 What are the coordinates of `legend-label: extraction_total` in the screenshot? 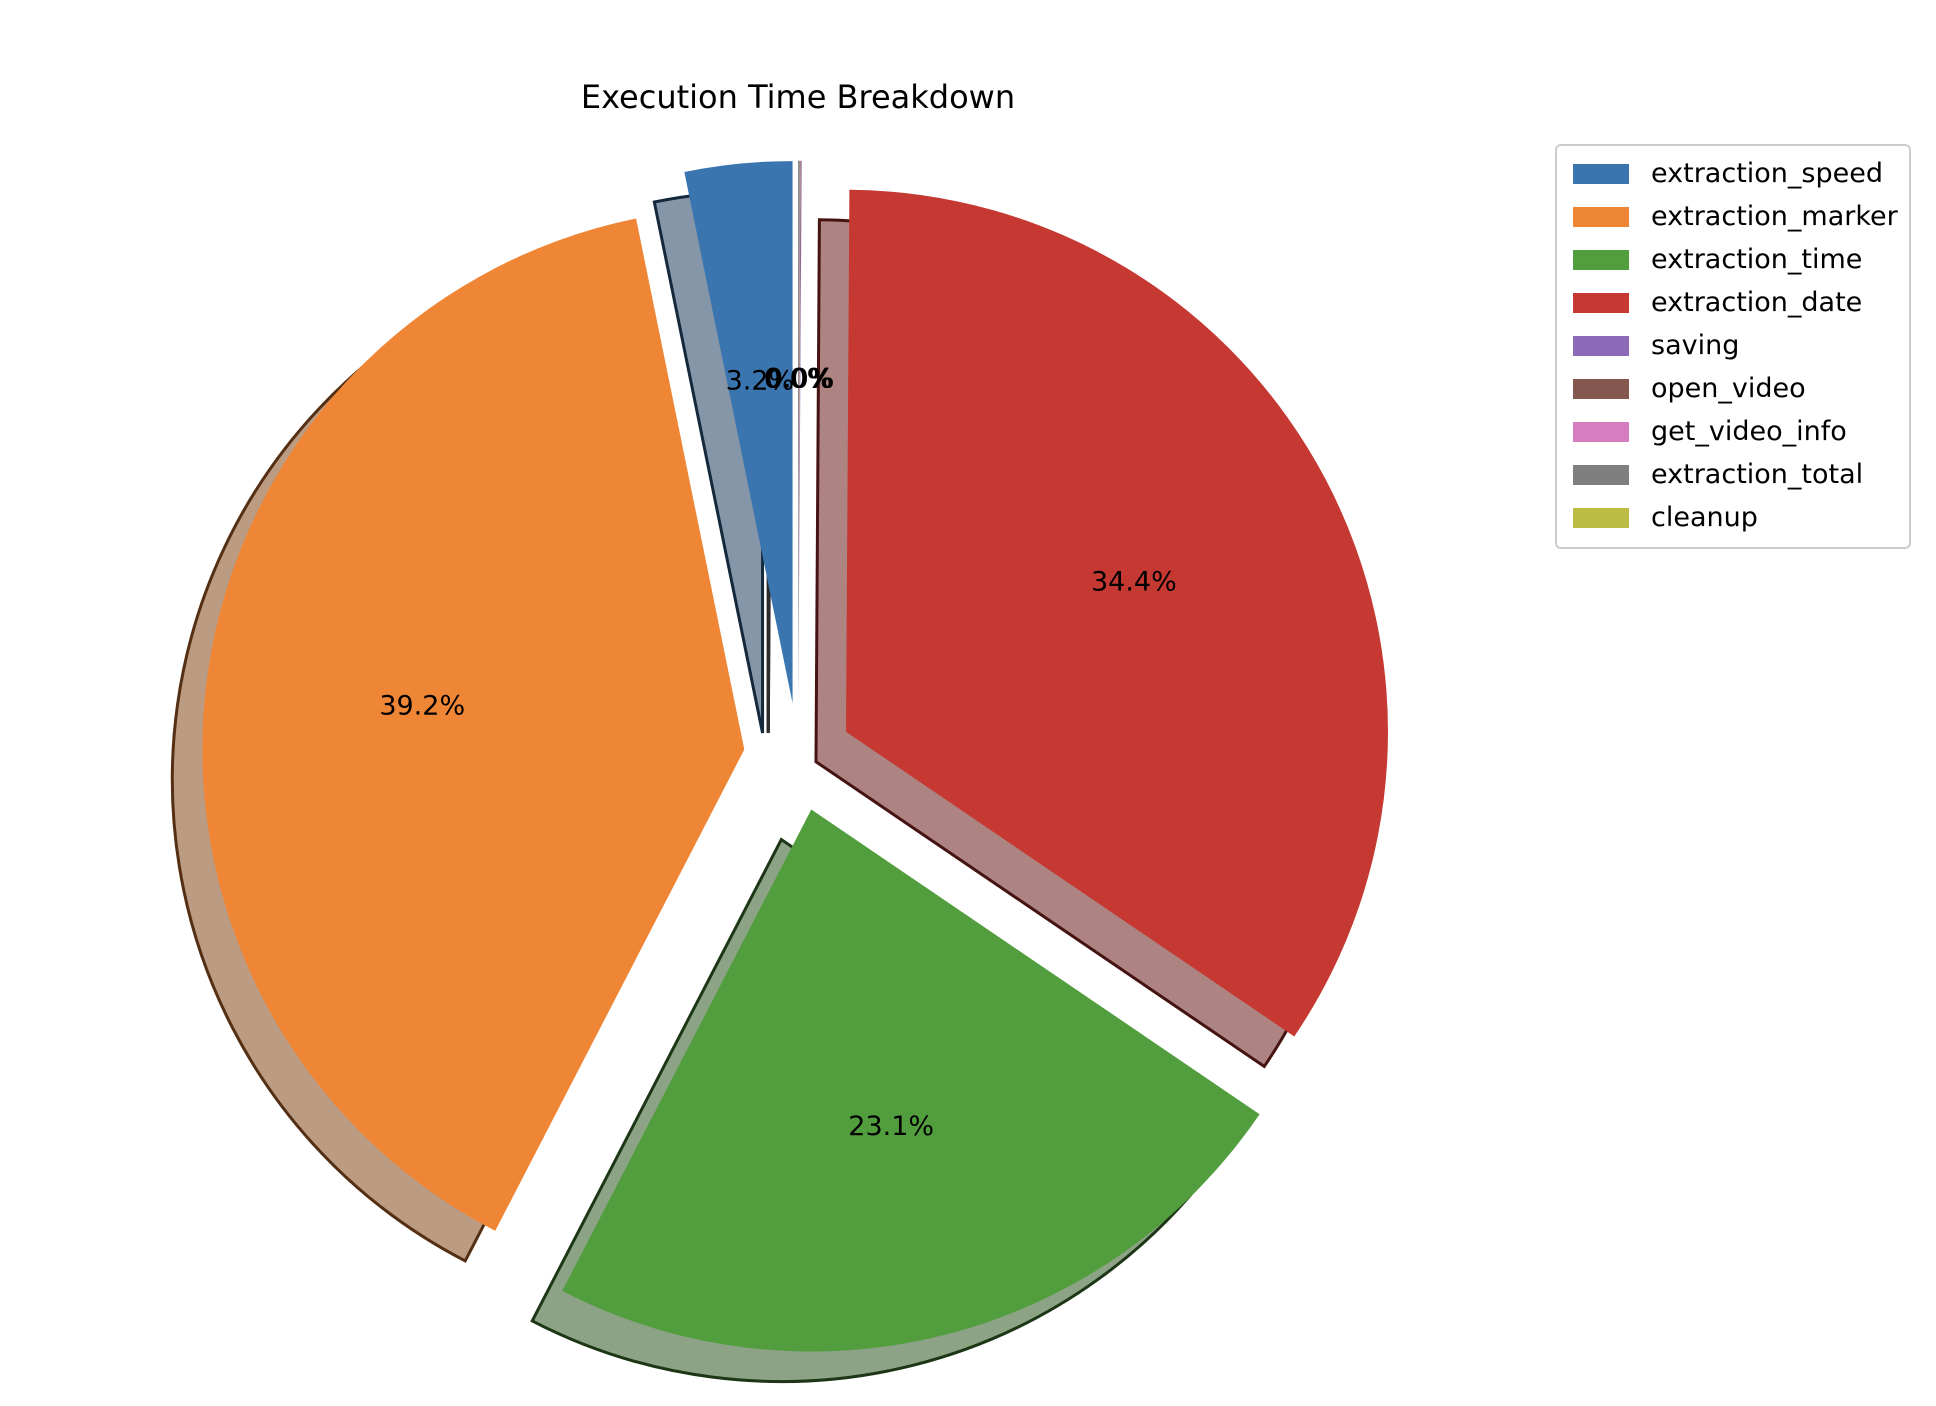 It's located at (1757, 474).